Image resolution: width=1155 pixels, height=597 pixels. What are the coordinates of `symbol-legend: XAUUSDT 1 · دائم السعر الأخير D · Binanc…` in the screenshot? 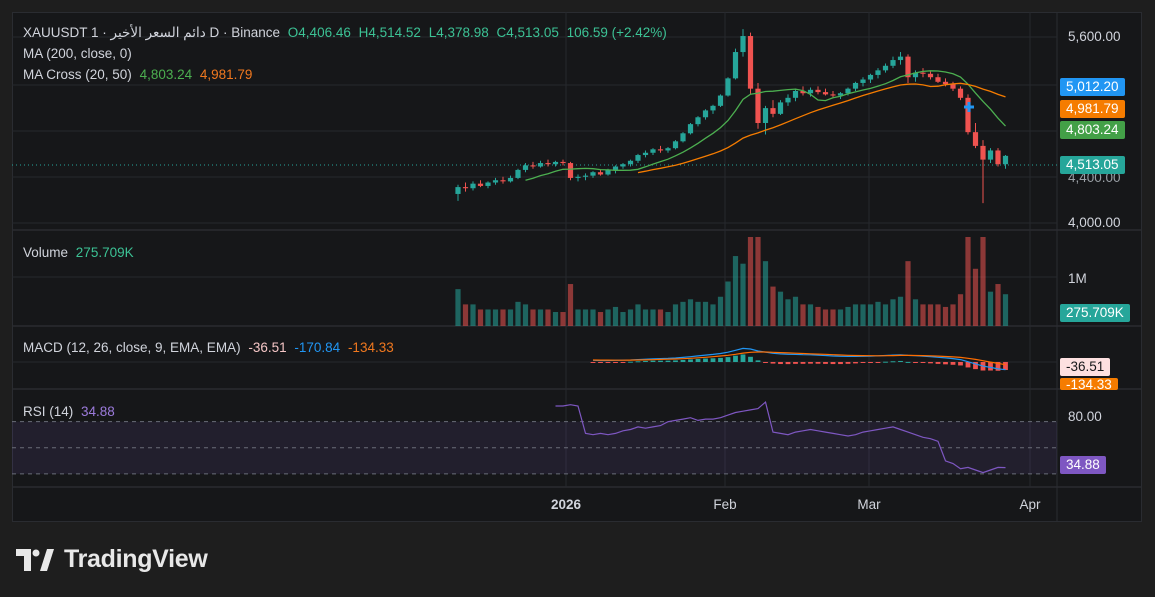 It's located at (347, 33).